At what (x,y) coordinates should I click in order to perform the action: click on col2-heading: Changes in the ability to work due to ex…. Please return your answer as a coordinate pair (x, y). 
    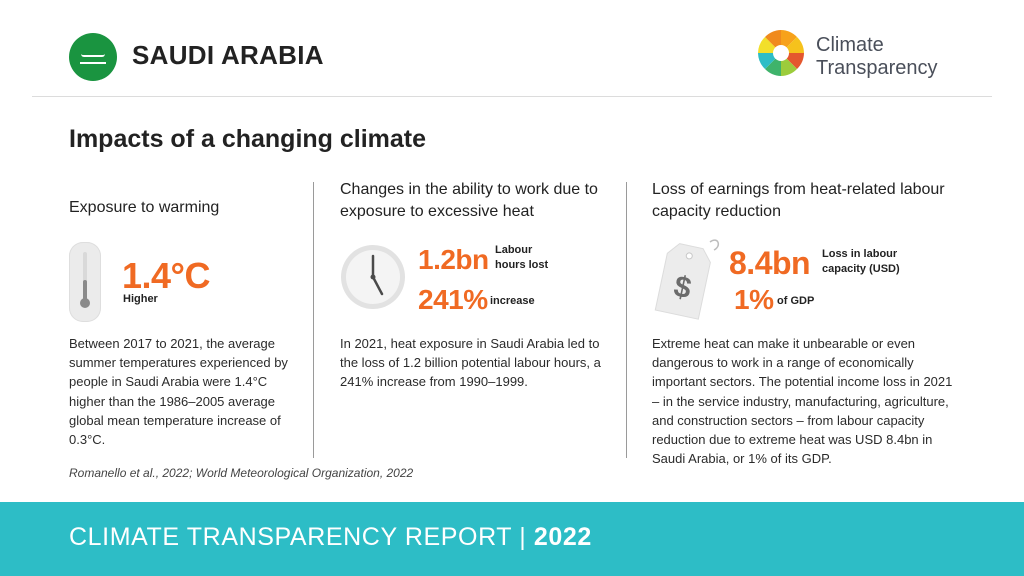
    Looking at the image, I should click on (469, 200).